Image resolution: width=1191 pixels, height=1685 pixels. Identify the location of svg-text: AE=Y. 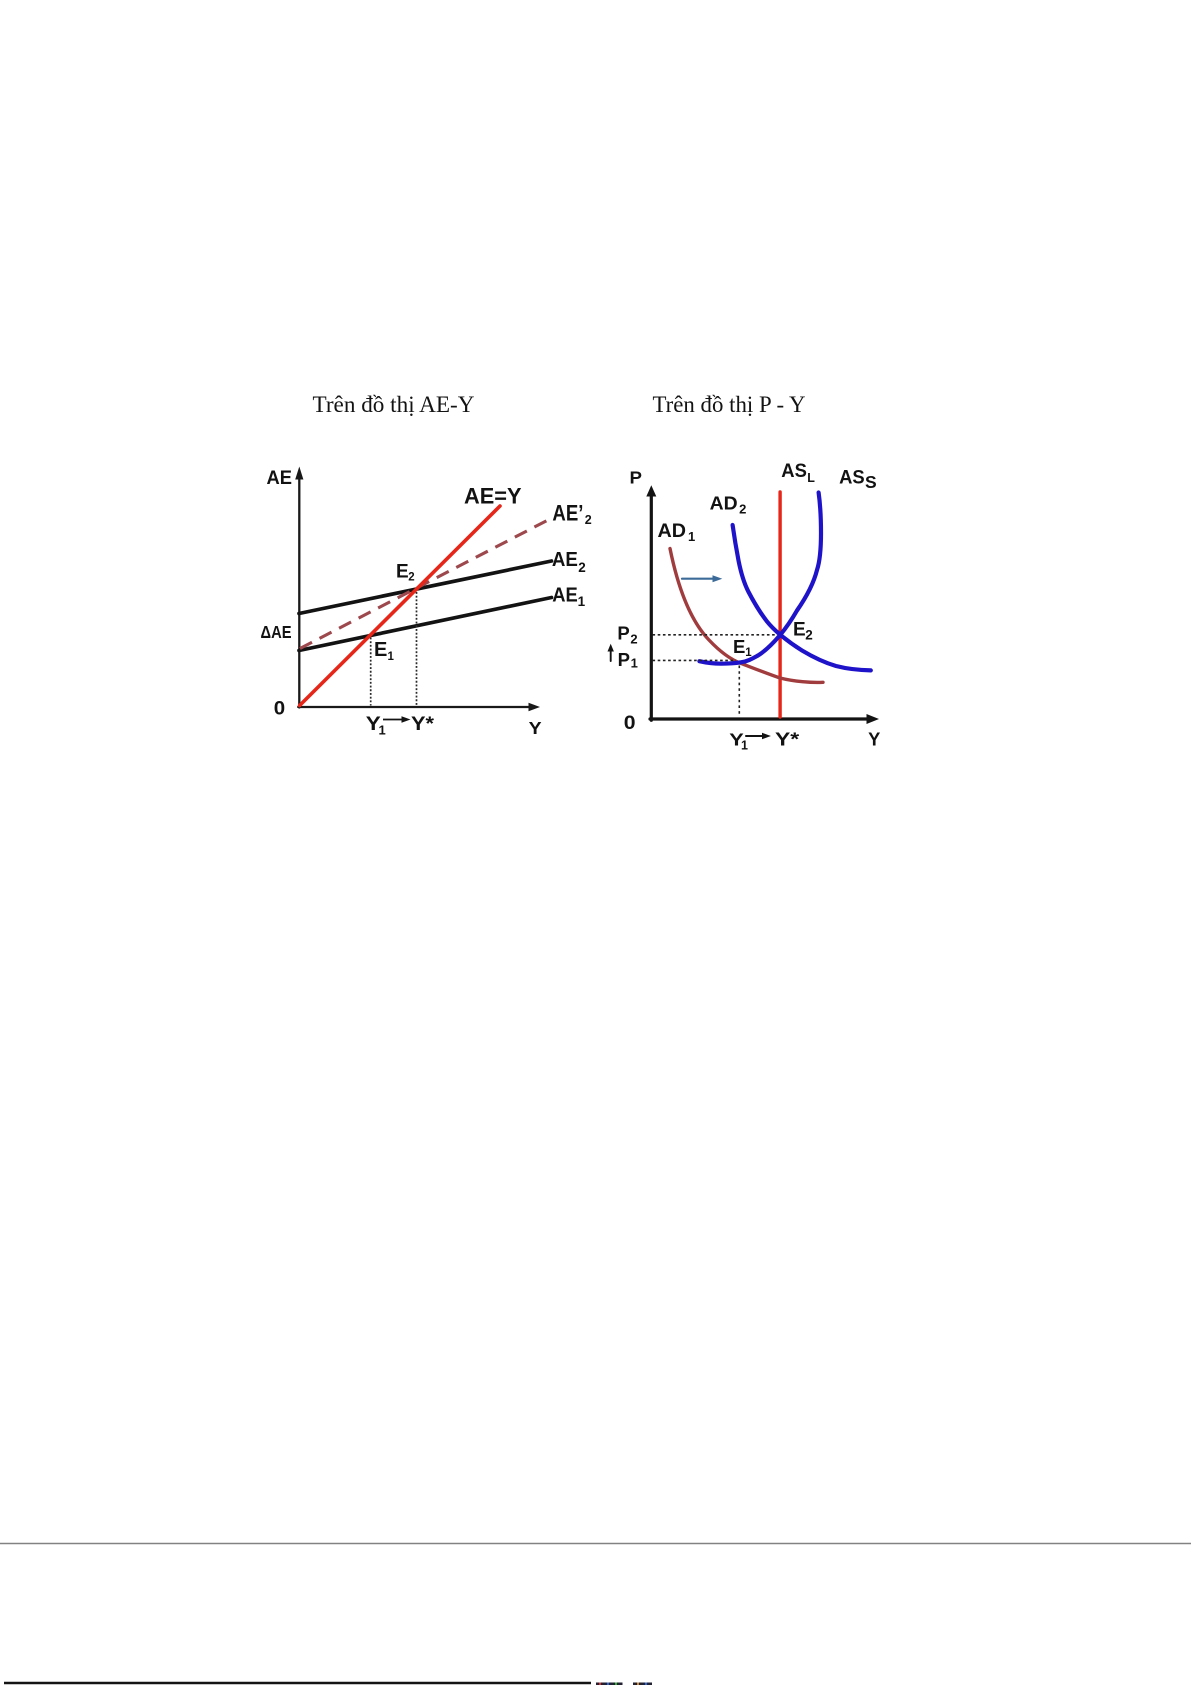
(493, 496).